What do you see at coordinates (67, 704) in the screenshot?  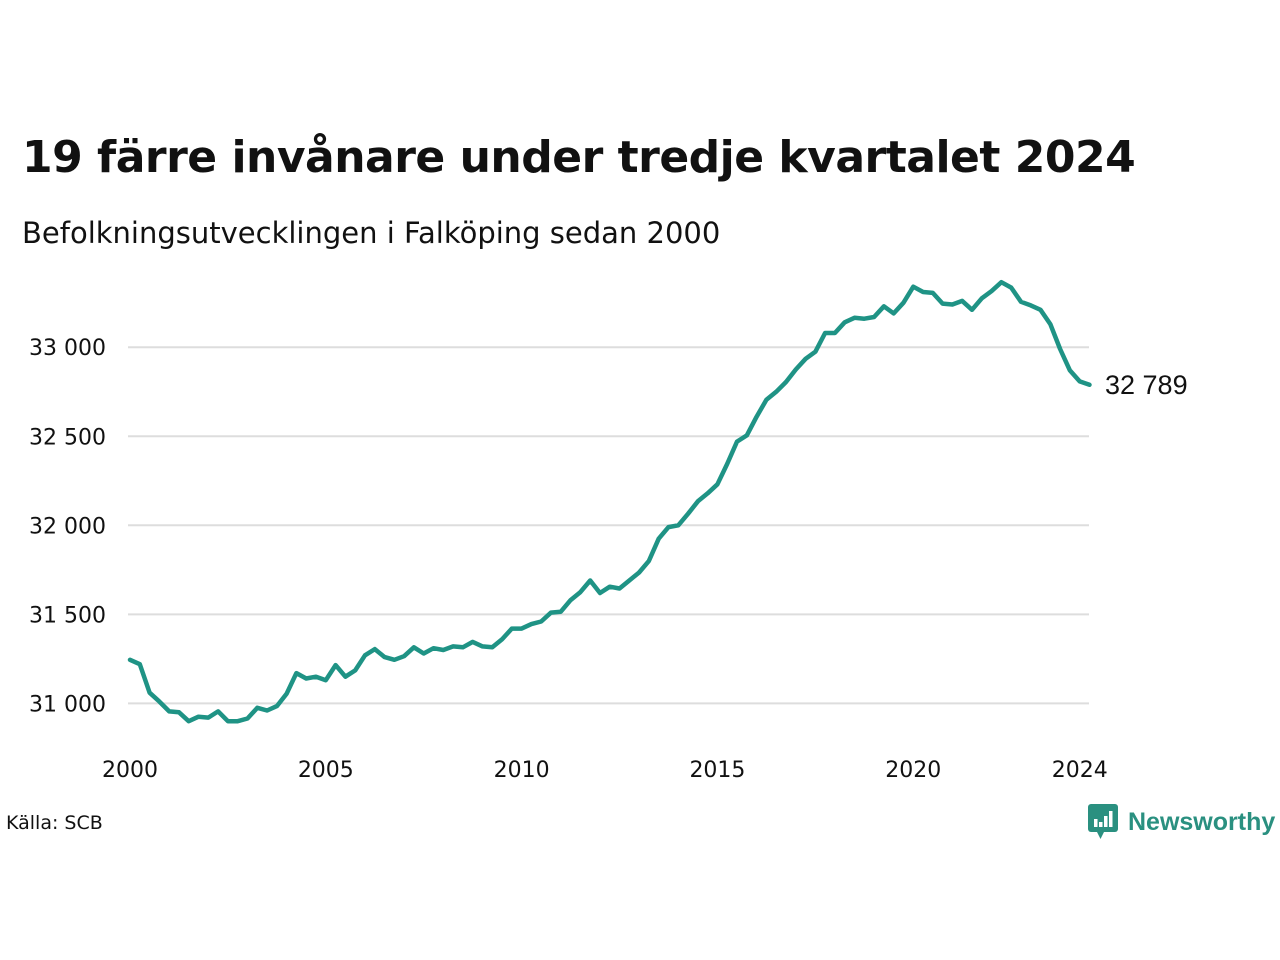 I see `y-tick-label: 31 000` at bounding box center [67, 704].